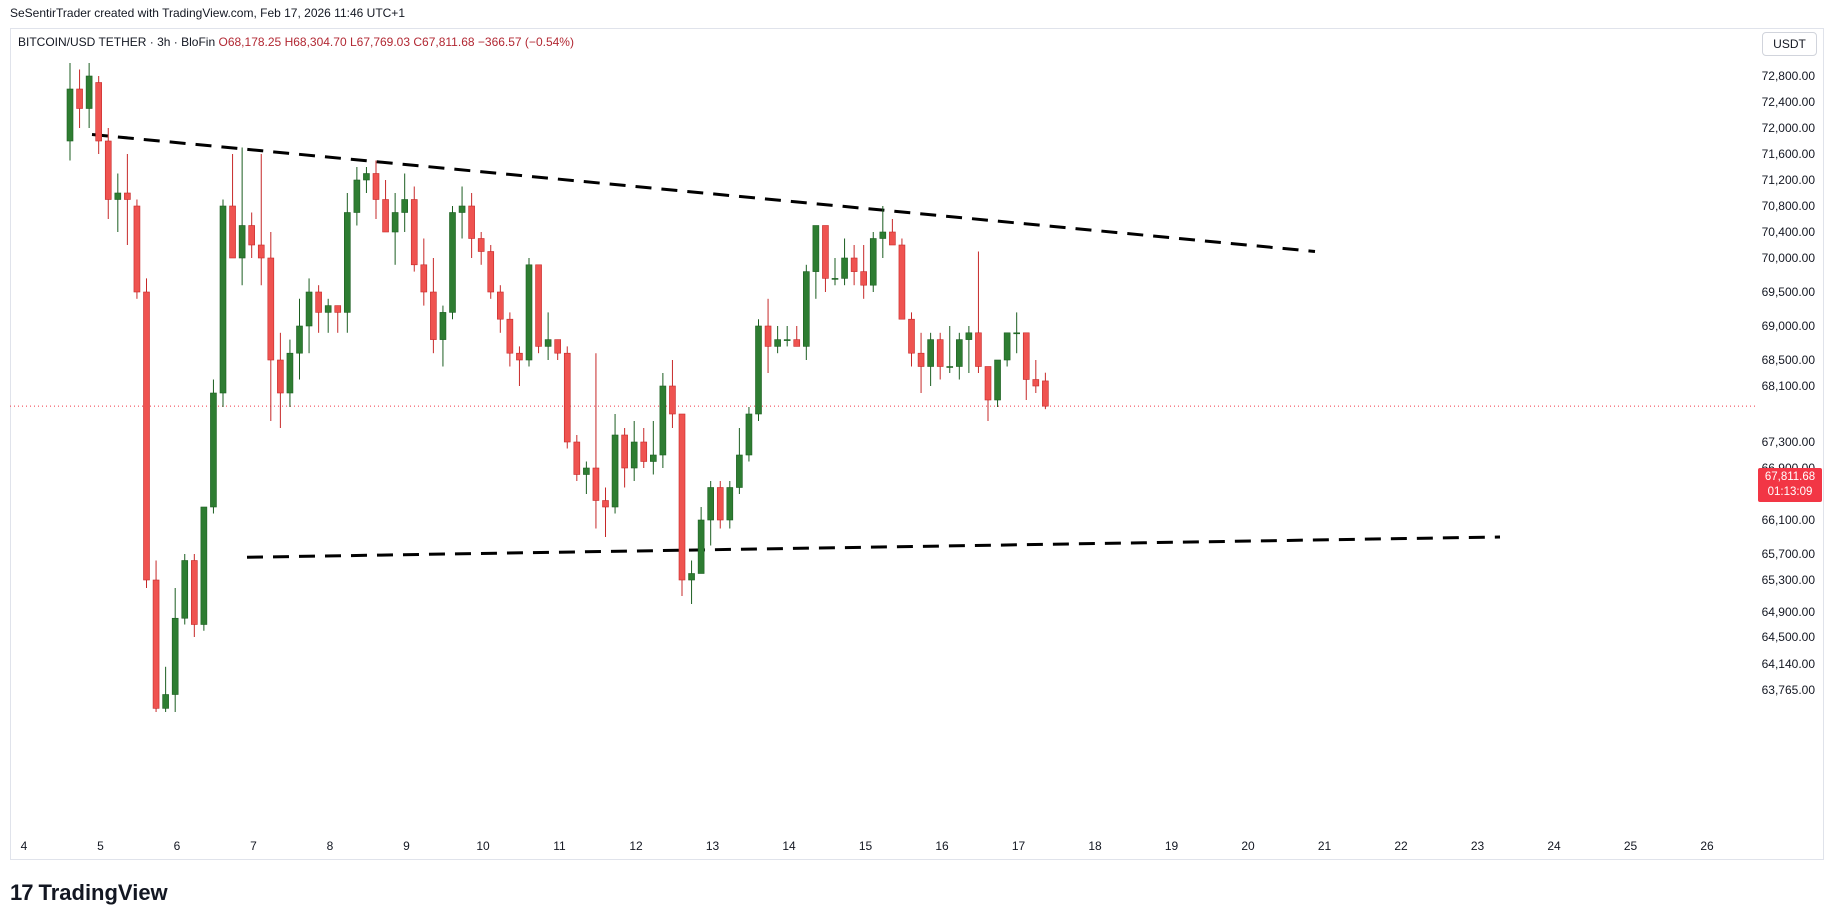  What do you see at coordinates (866, 846) in the screenshot?
I see `time-tick-label: 15` at bounding box center [866, 846].